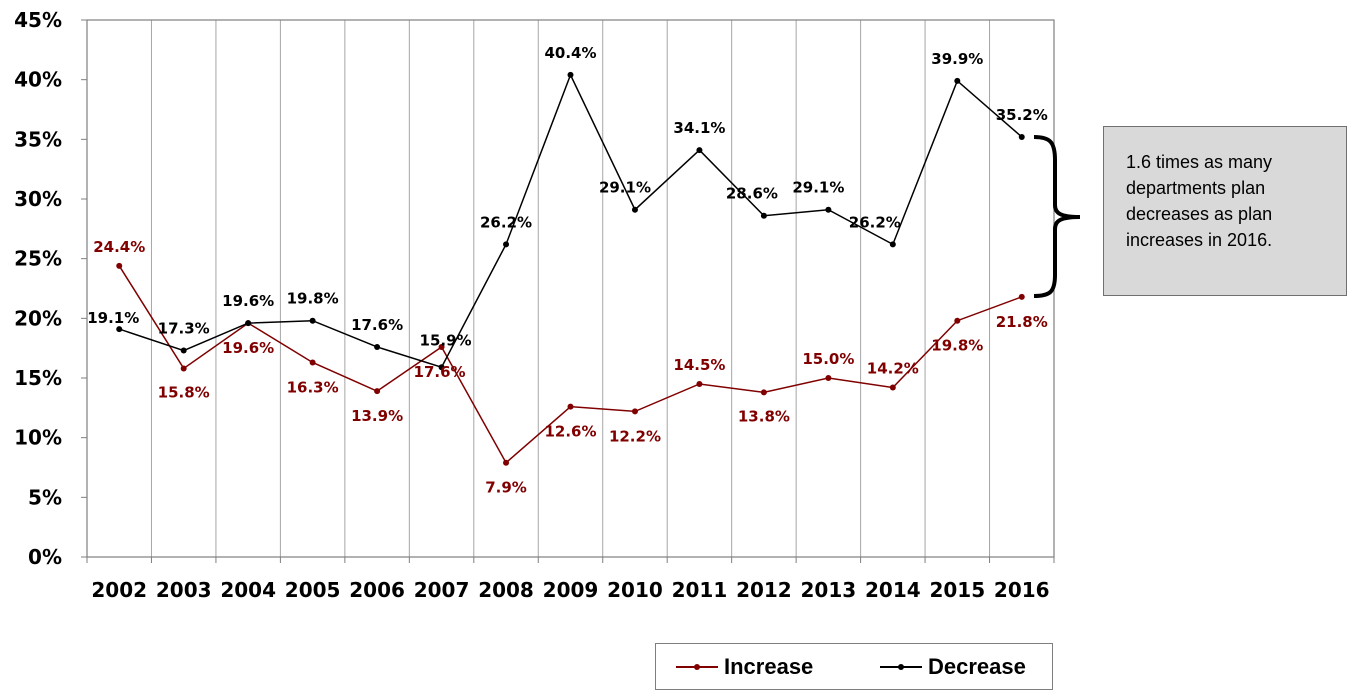  I want to click on y-tick-label: 25%, so click(38, 259).